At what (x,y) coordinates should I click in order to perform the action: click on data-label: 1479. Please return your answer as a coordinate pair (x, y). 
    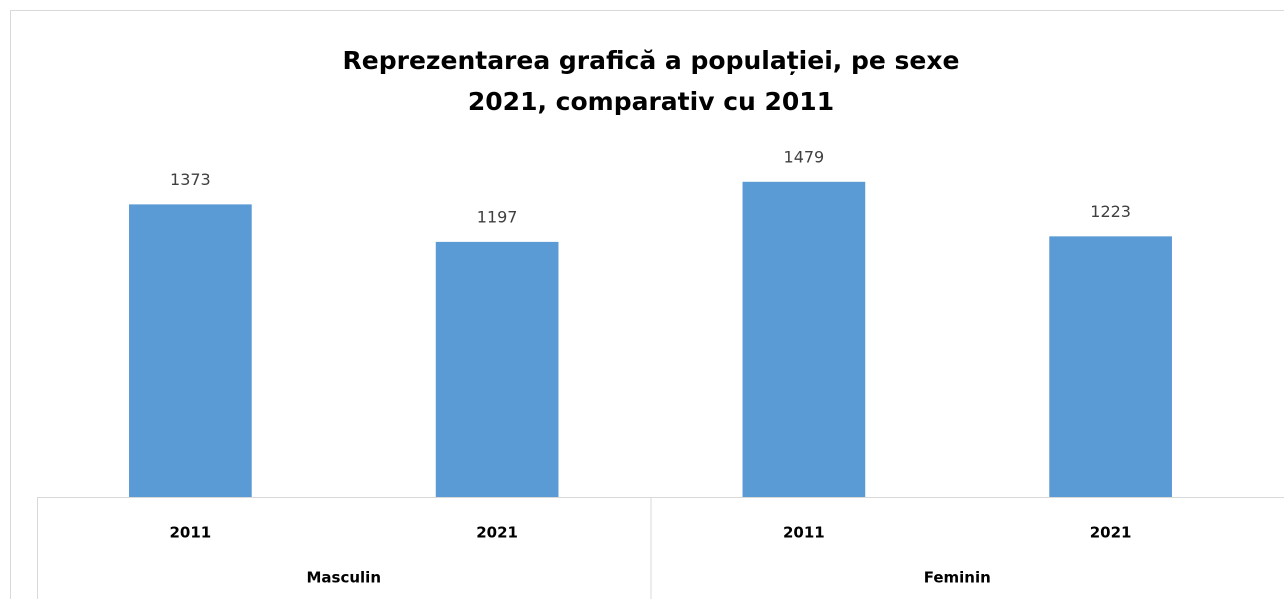
    Looking at the image, I should click on (804, 156).